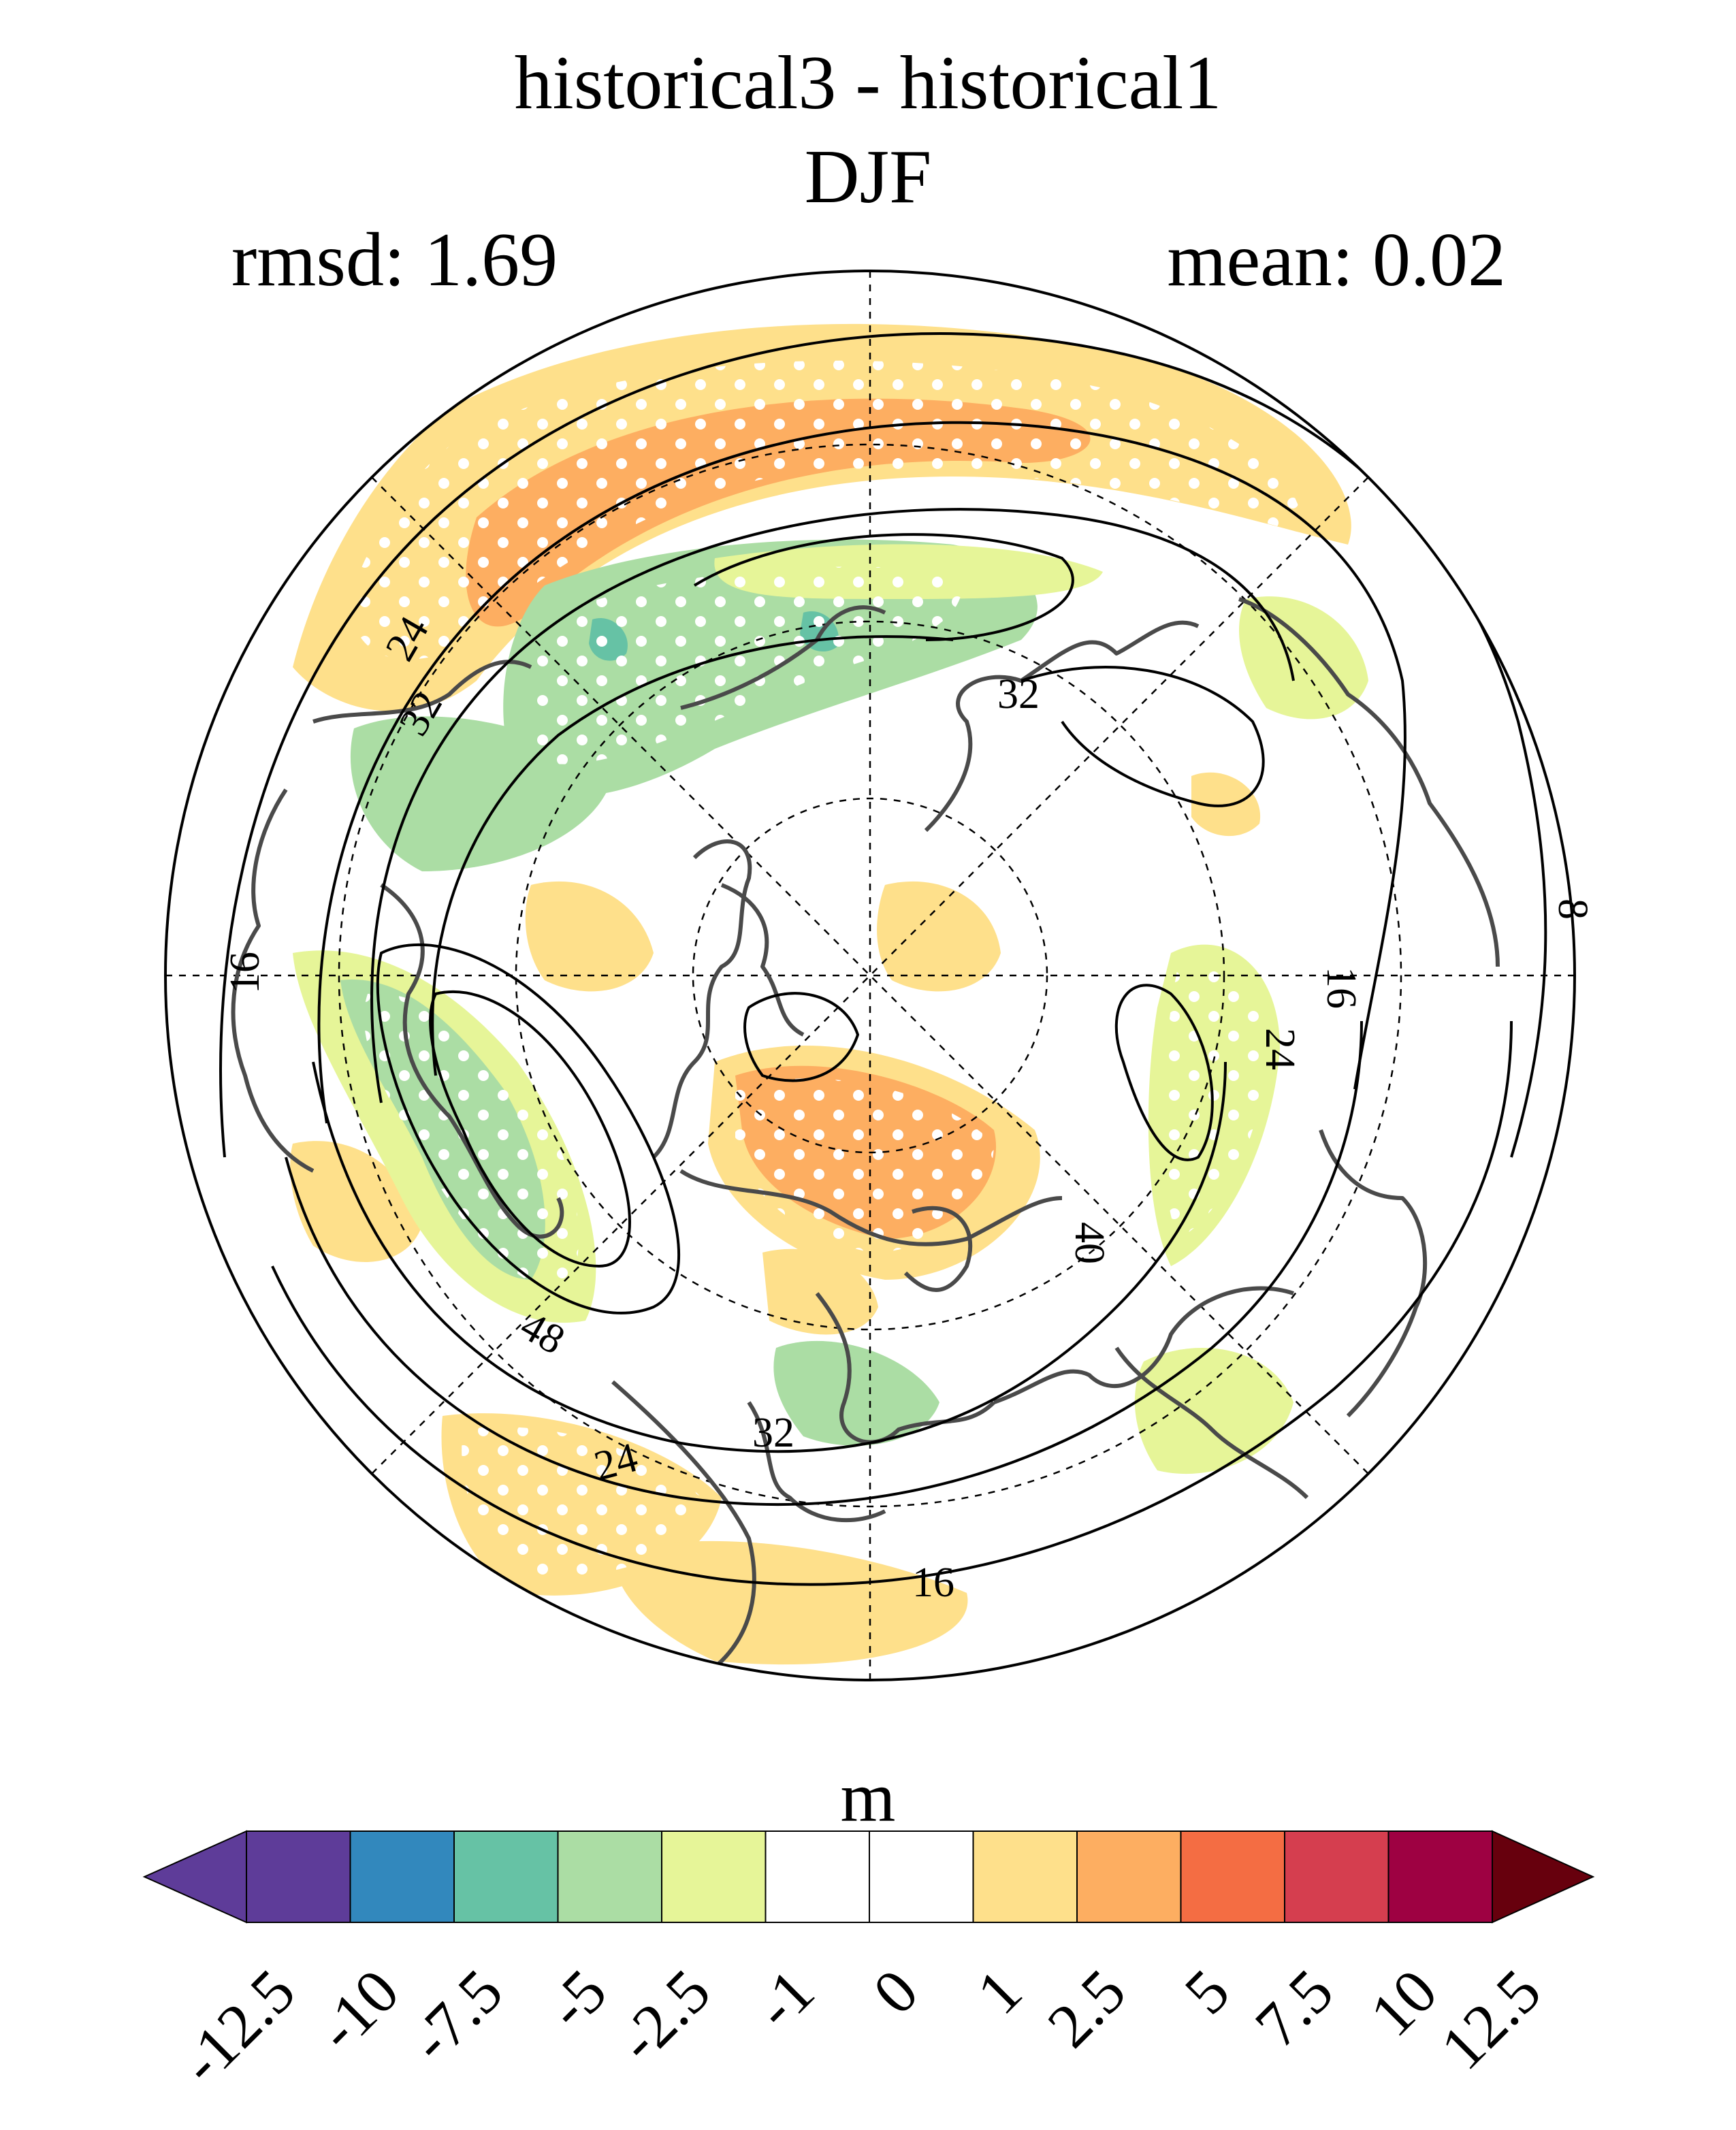 The width and height of the screenshot is (1736, 2130). I want to click on colorbar-tick-label: -7.5, so click(455, 2015).